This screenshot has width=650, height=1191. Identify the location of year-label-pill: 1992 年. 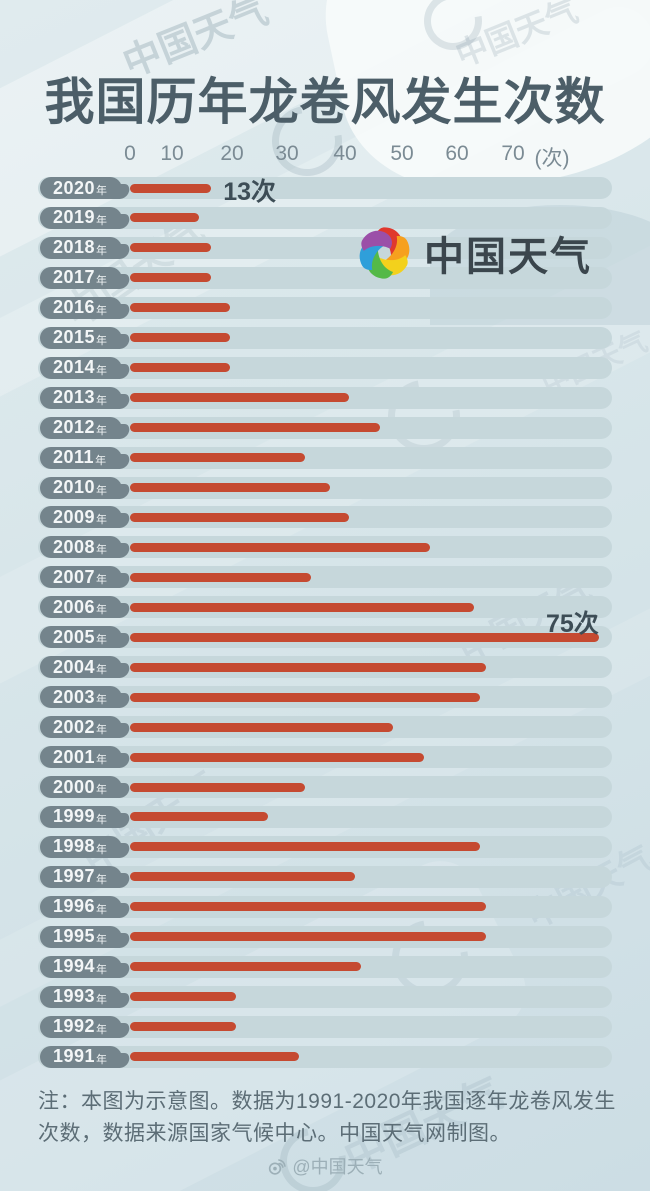
(81, 1026).